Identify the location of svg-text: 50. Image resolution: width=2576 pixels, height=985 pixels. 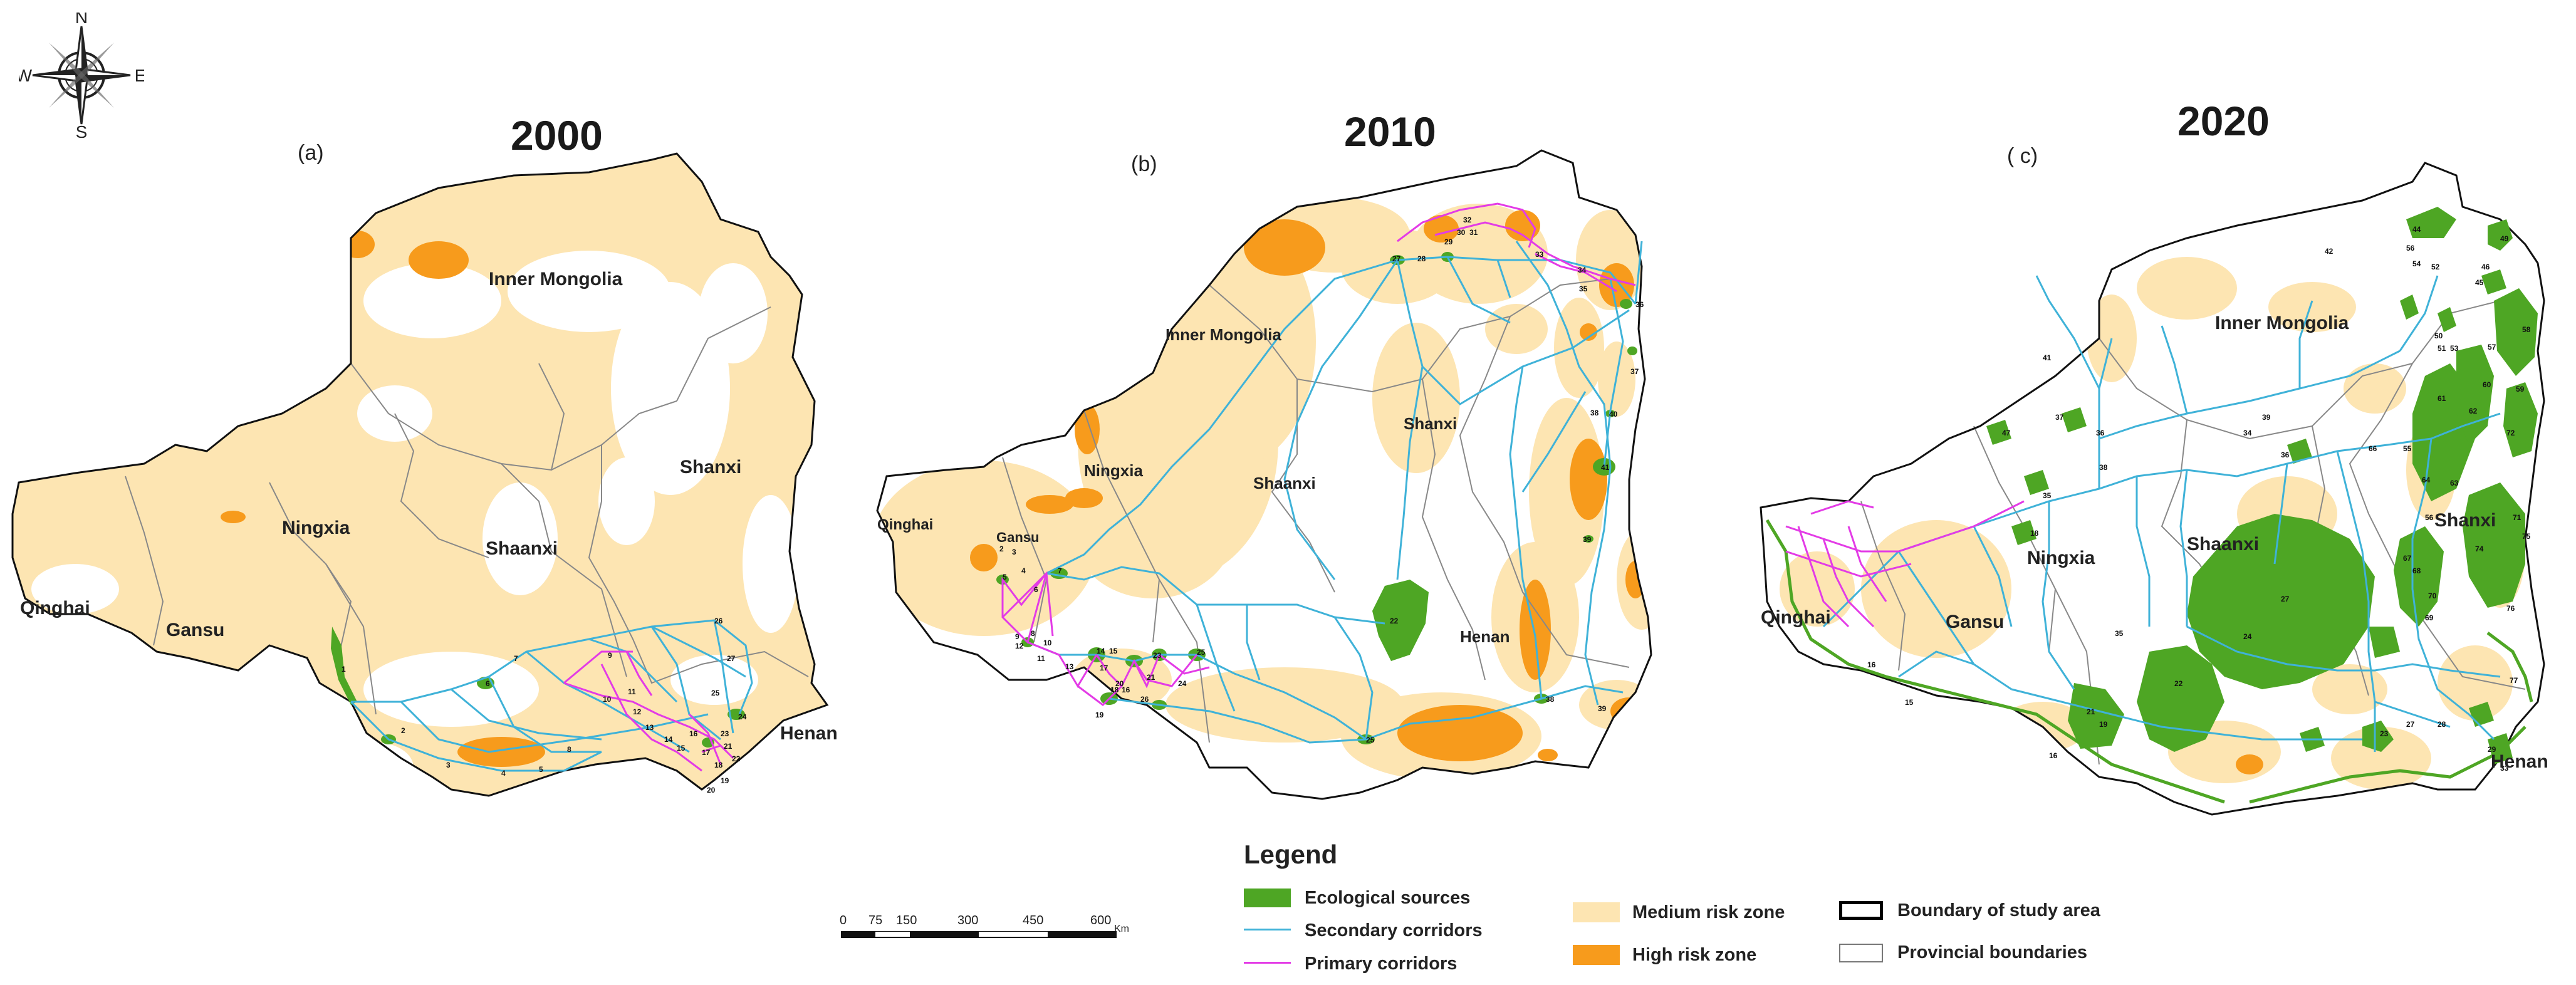
(2438, 336).